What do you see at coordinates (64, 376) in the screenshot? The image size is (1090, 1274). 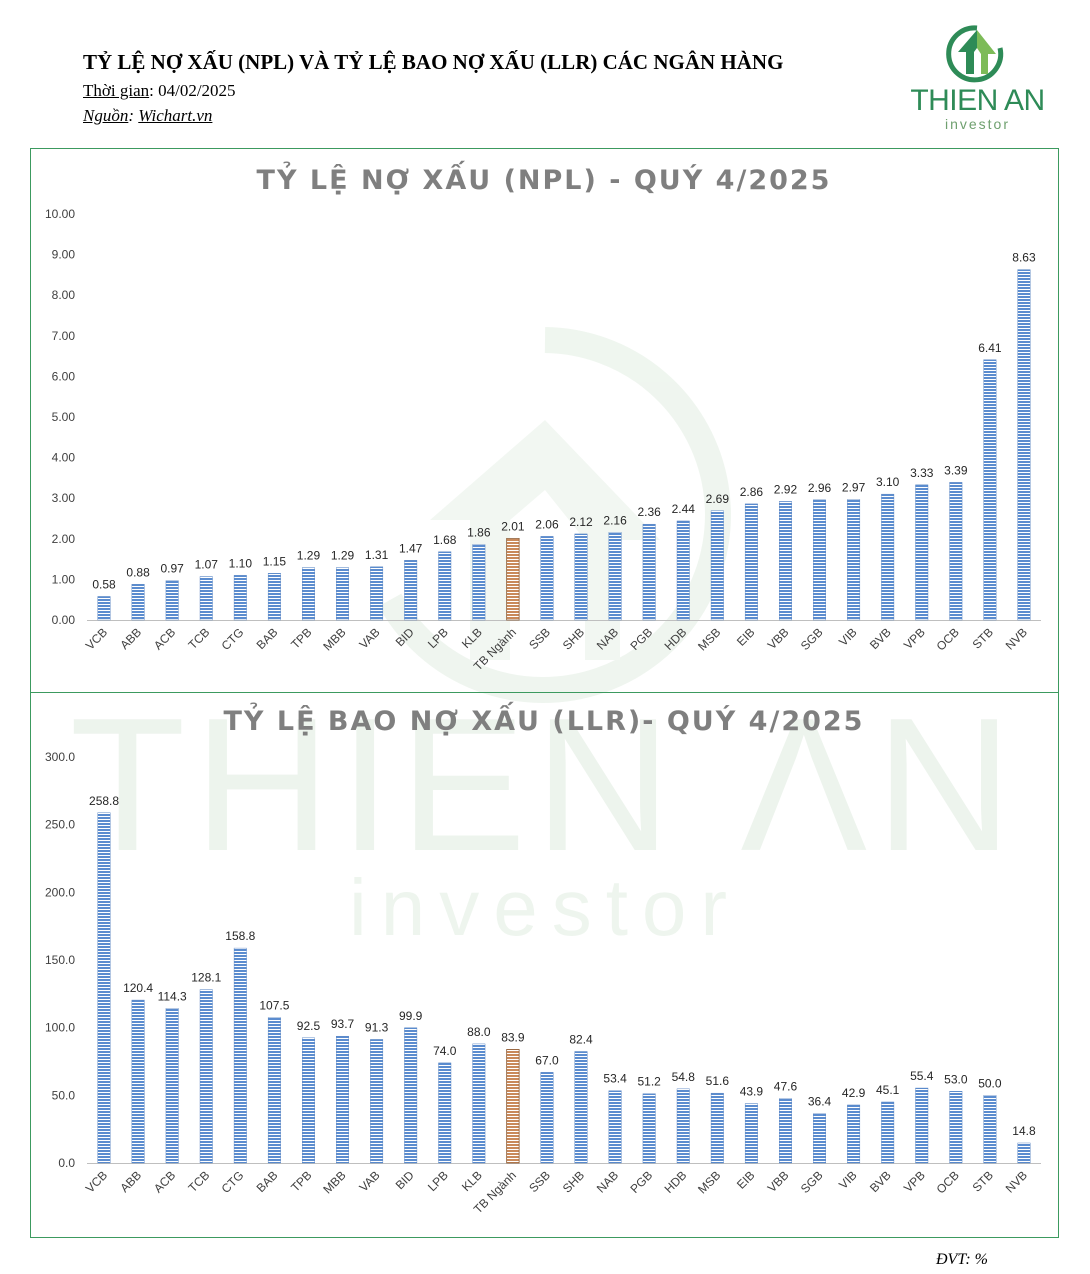 I see `y-tick-label: 6.00` at bounding box center [64, 376].